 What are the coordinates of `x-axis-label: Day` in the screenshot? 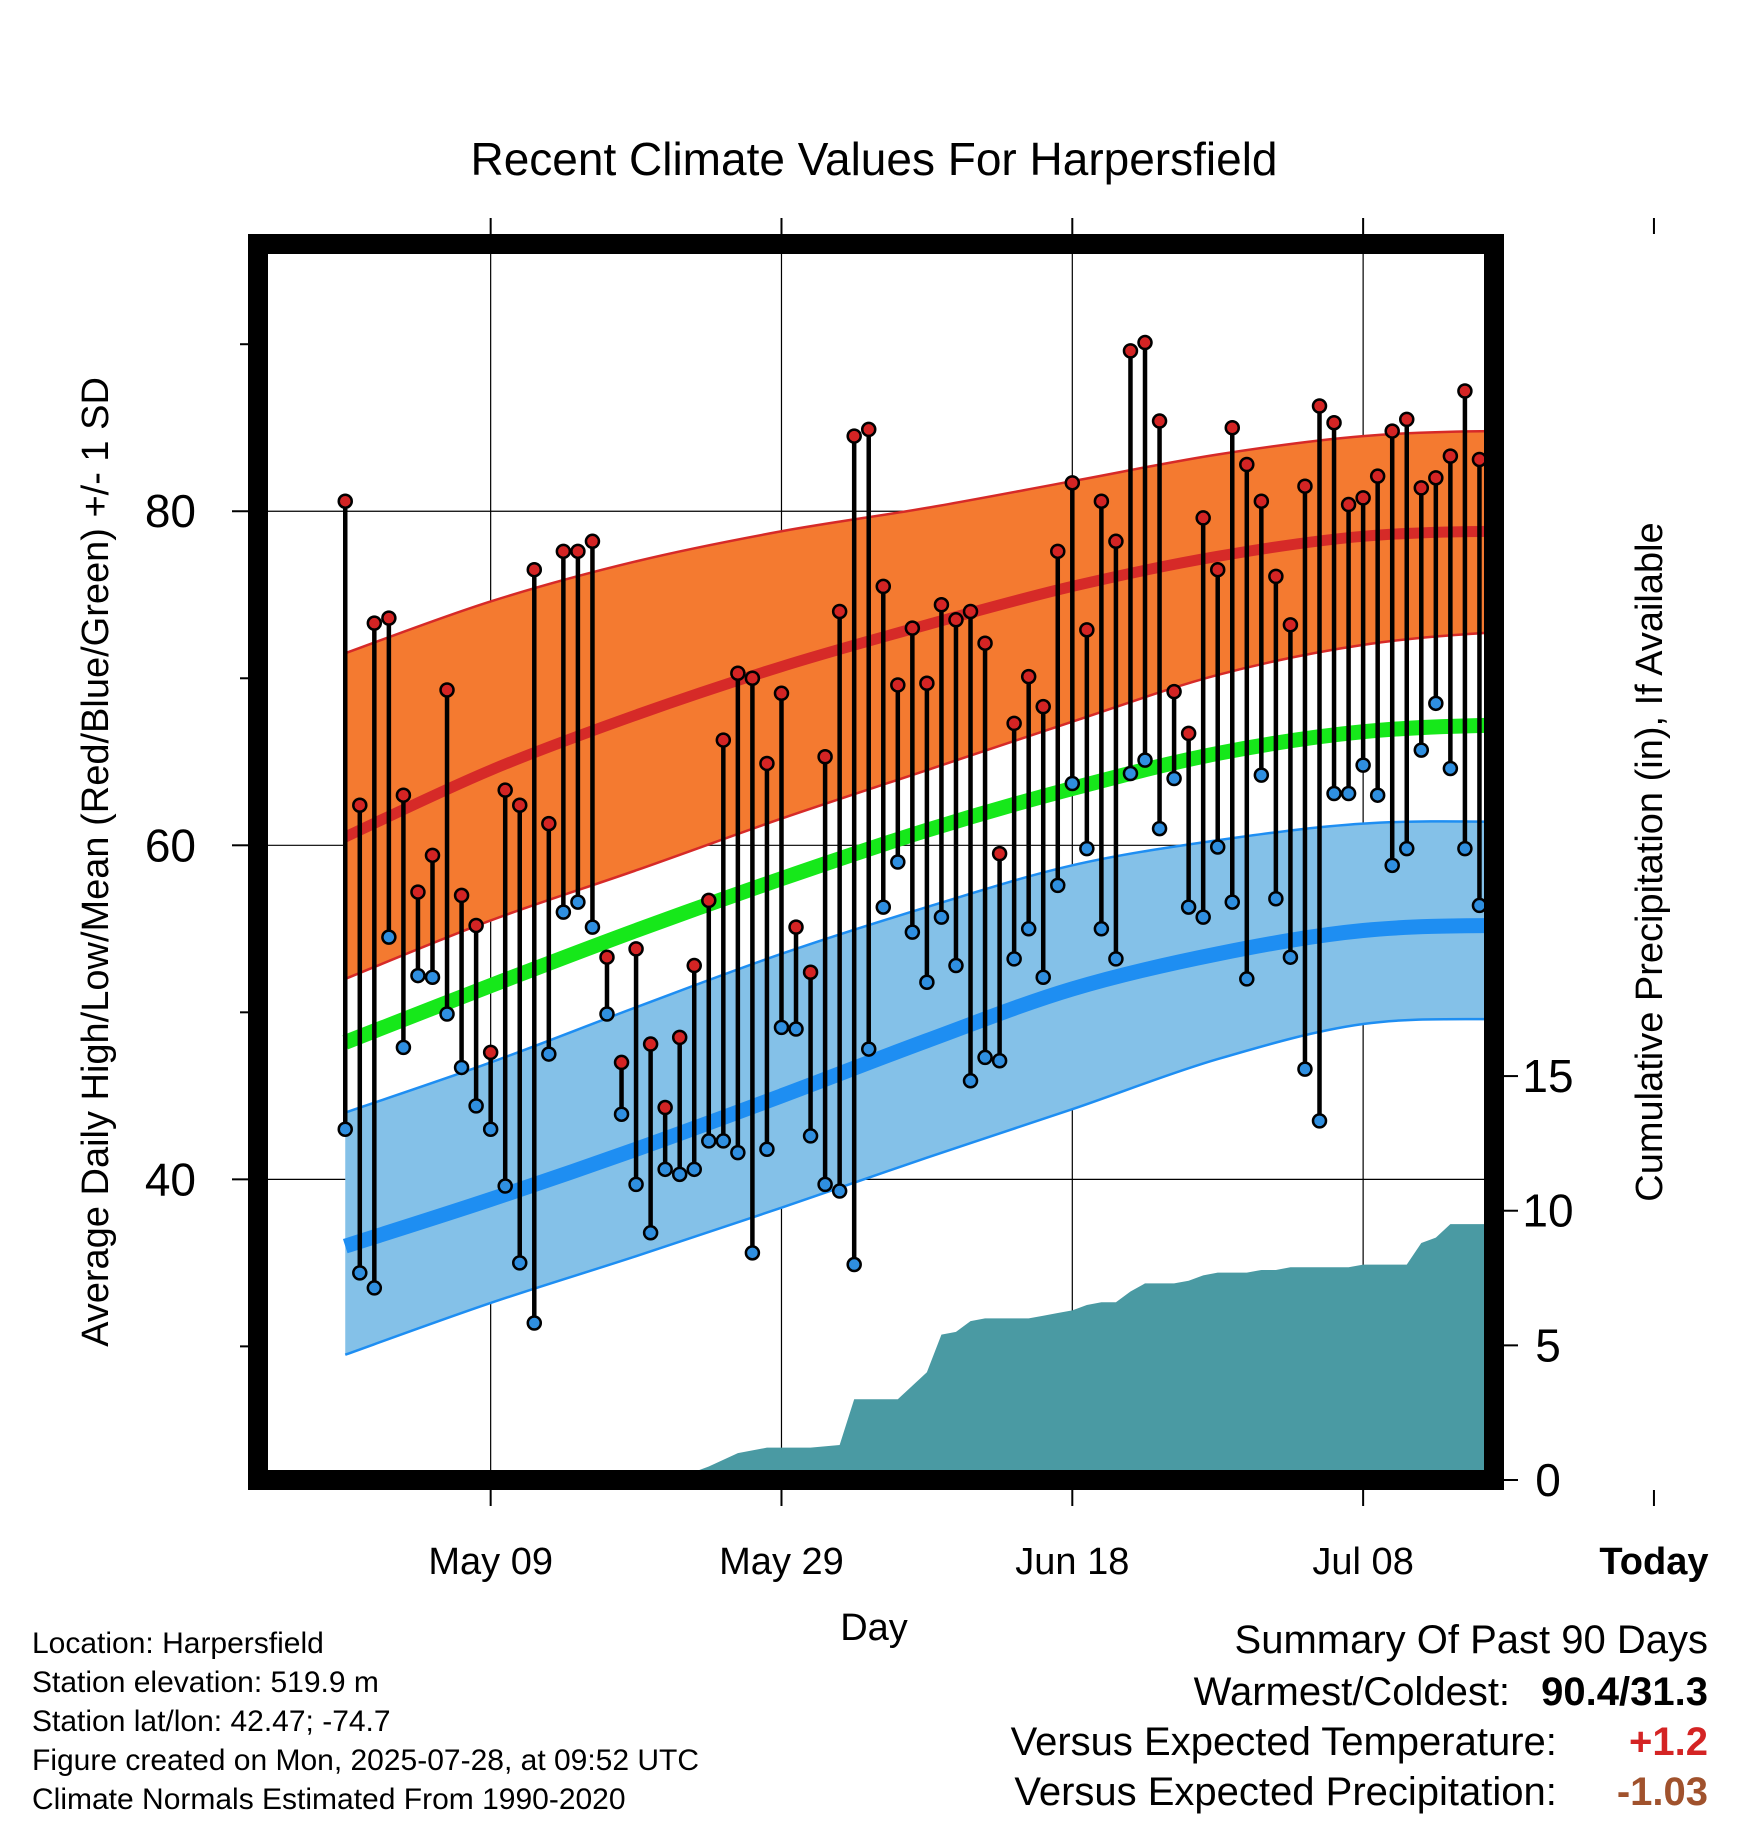 It's located at (874, 1628).